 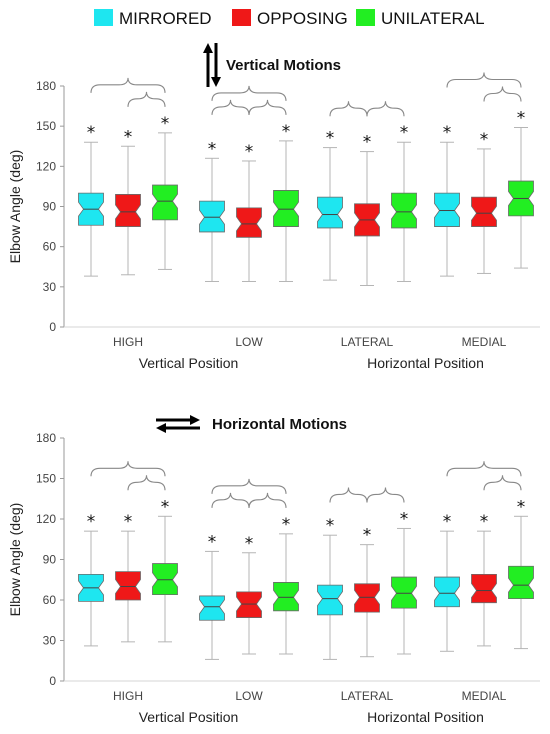 I want to click on panel-title: Vertical Motions, so click(x=283, y=65).